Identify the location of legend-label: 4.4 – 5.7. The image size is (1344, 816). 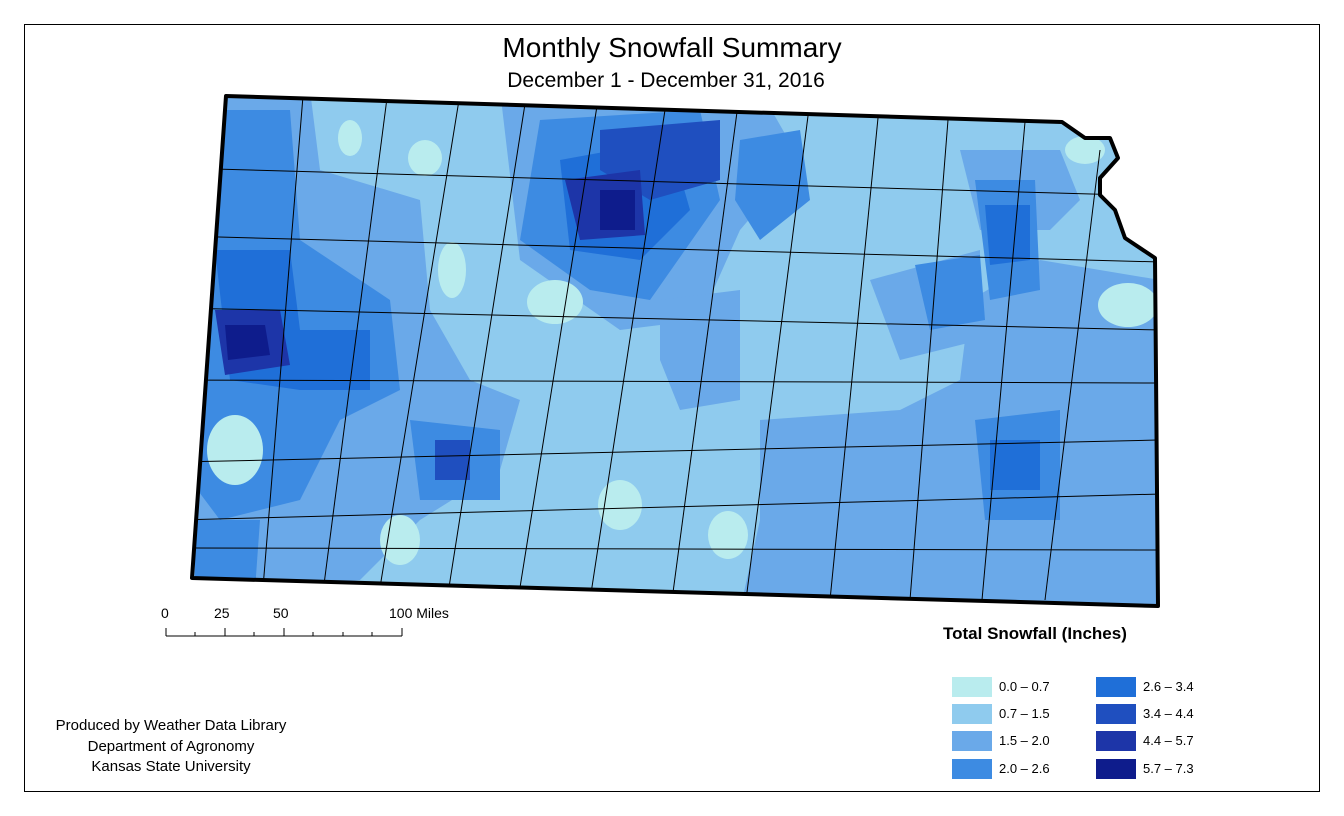
(1168, 740).